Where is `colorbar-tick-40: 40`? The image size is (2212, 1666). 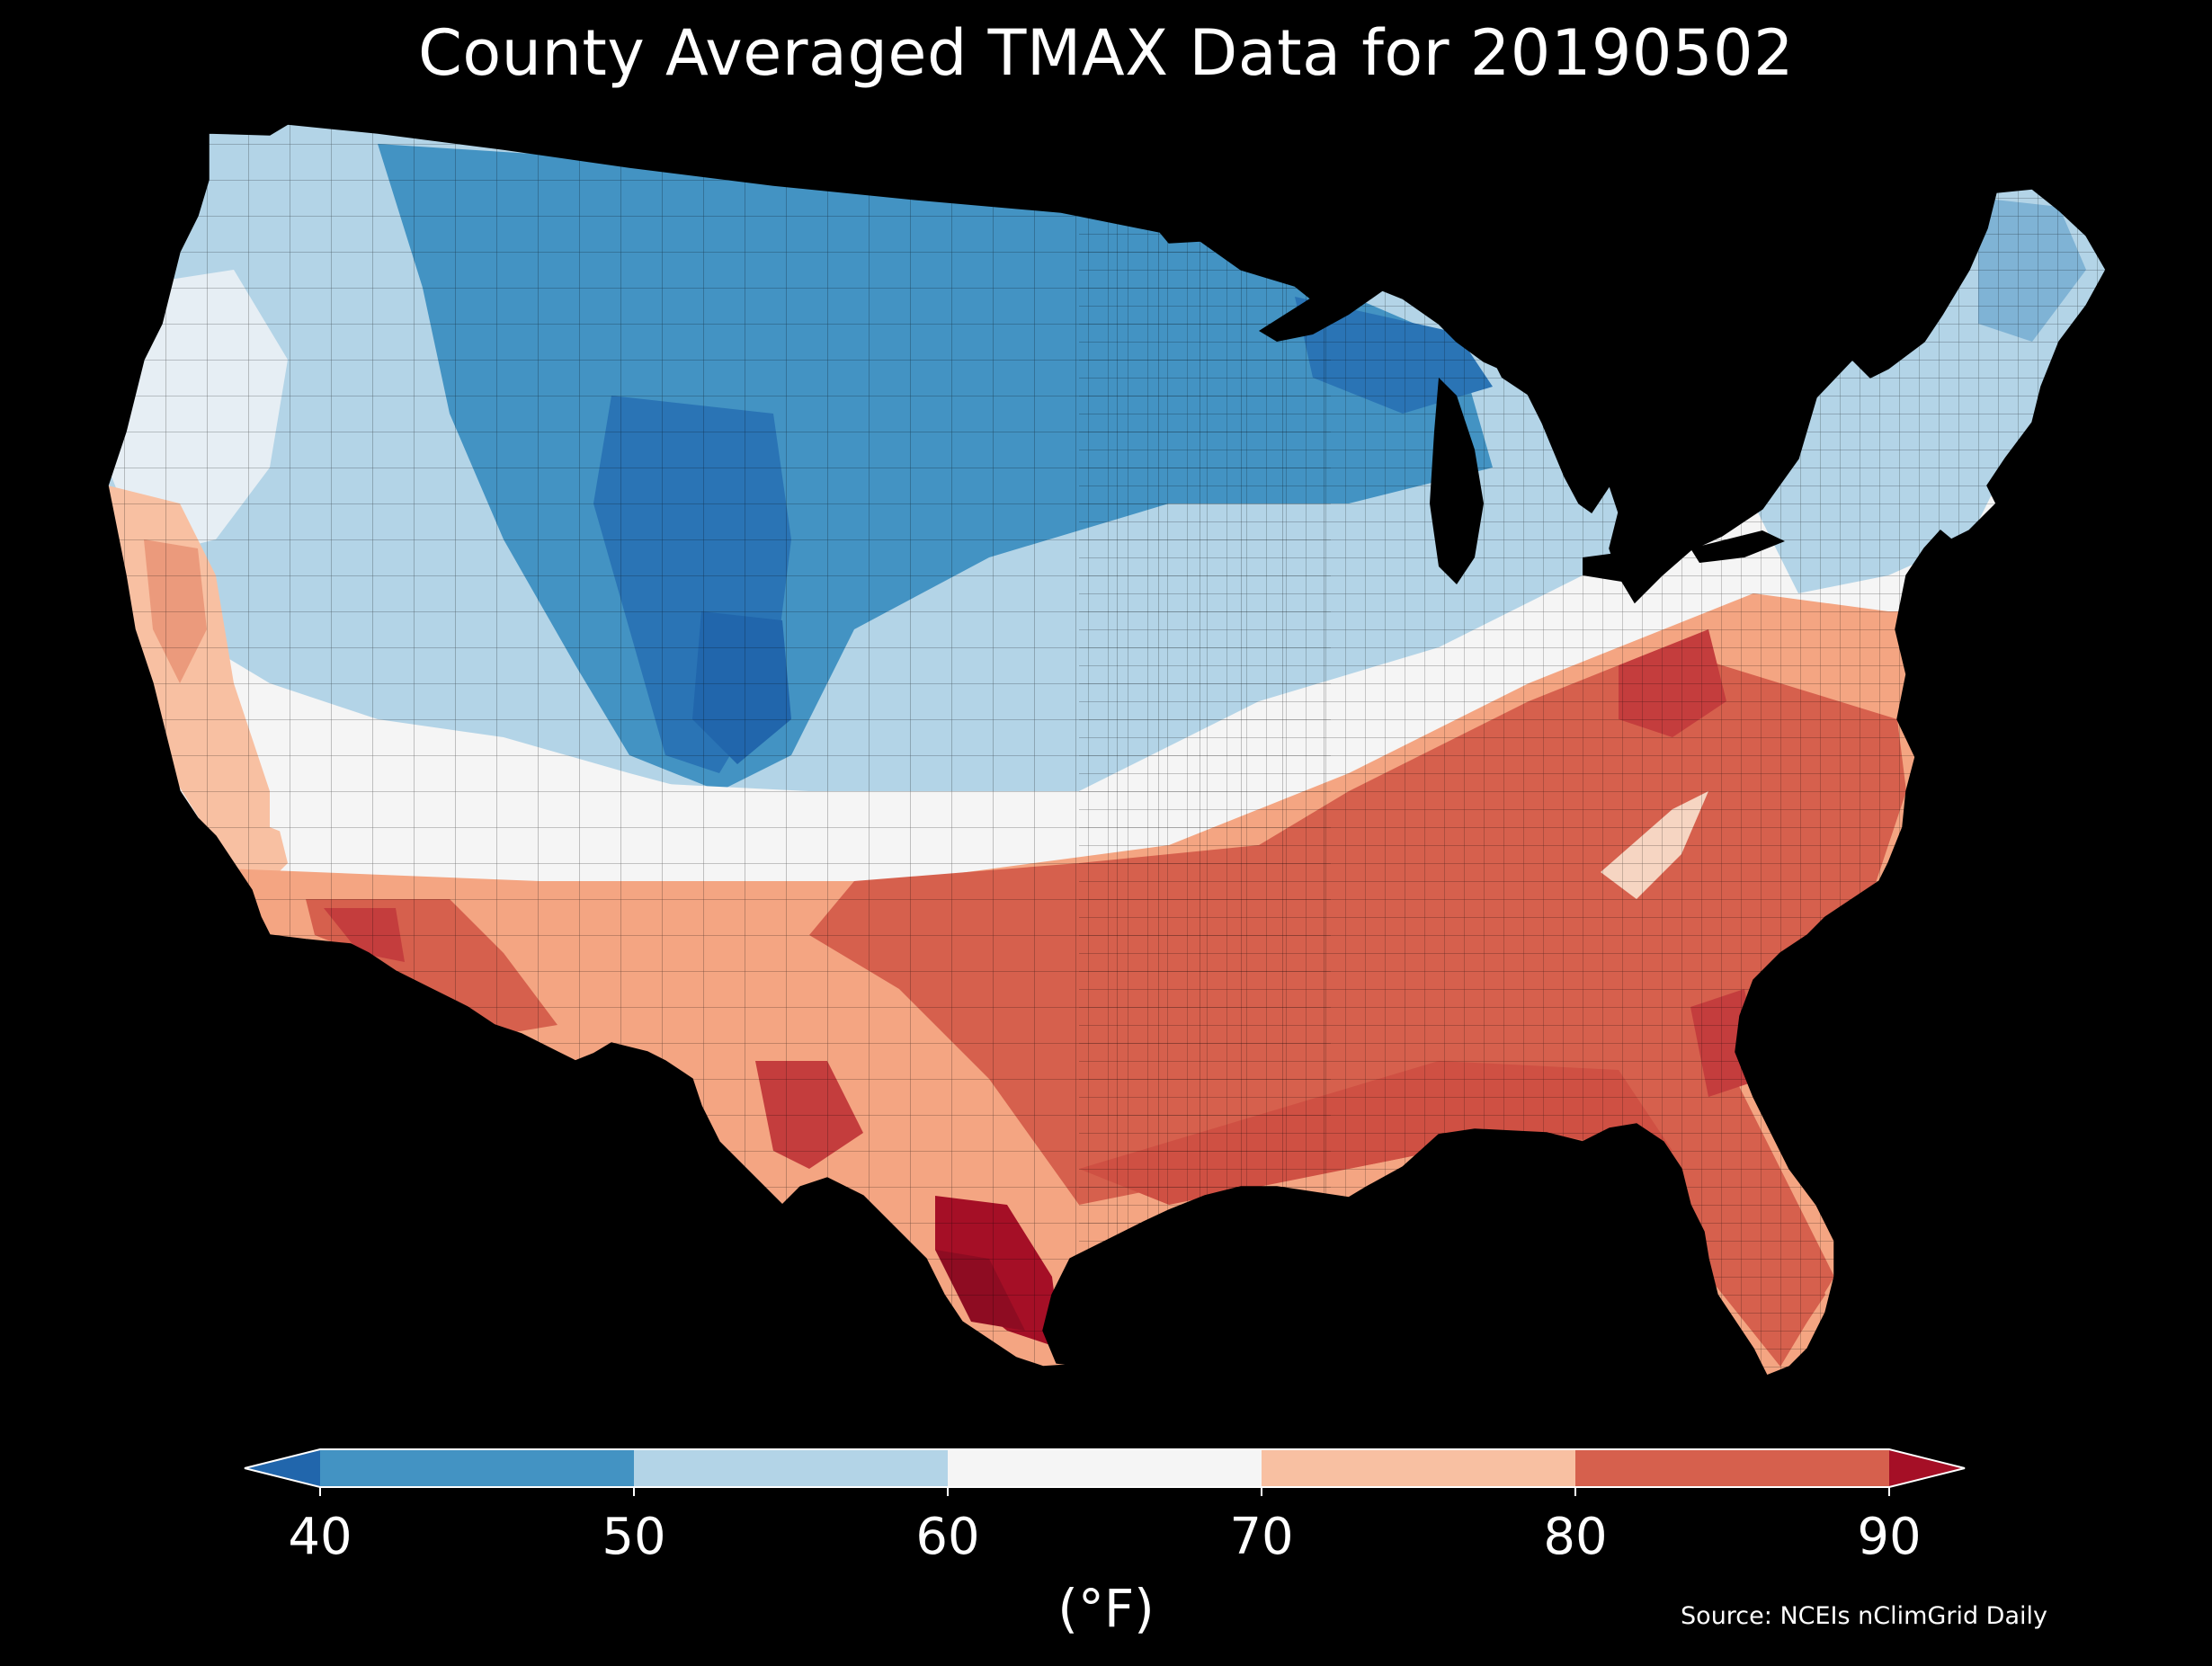
colorbar-tick-40: 40 is located at coordinates (320, 1537).